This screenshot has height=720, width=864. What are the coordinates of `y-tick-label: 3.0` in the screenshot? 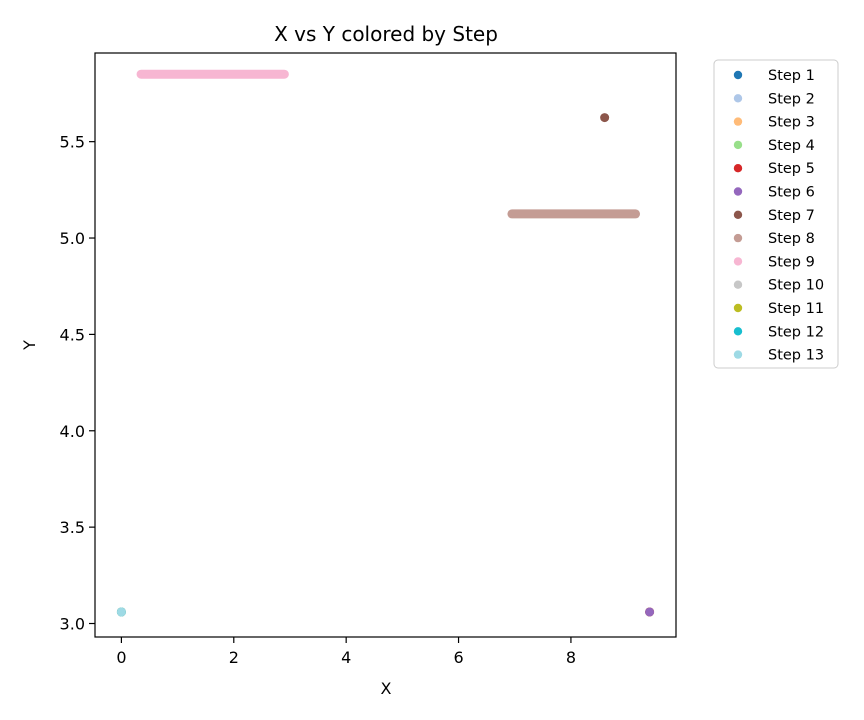 It's located at (72, 624).